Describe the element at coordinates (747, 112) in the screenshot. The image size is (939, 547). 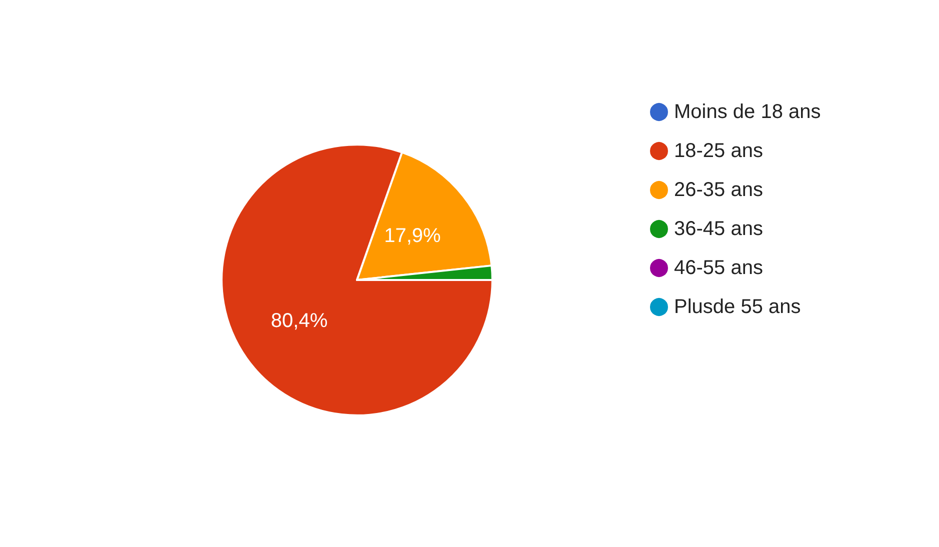
I see `legend-label: Moins de 18 ans` at that location.